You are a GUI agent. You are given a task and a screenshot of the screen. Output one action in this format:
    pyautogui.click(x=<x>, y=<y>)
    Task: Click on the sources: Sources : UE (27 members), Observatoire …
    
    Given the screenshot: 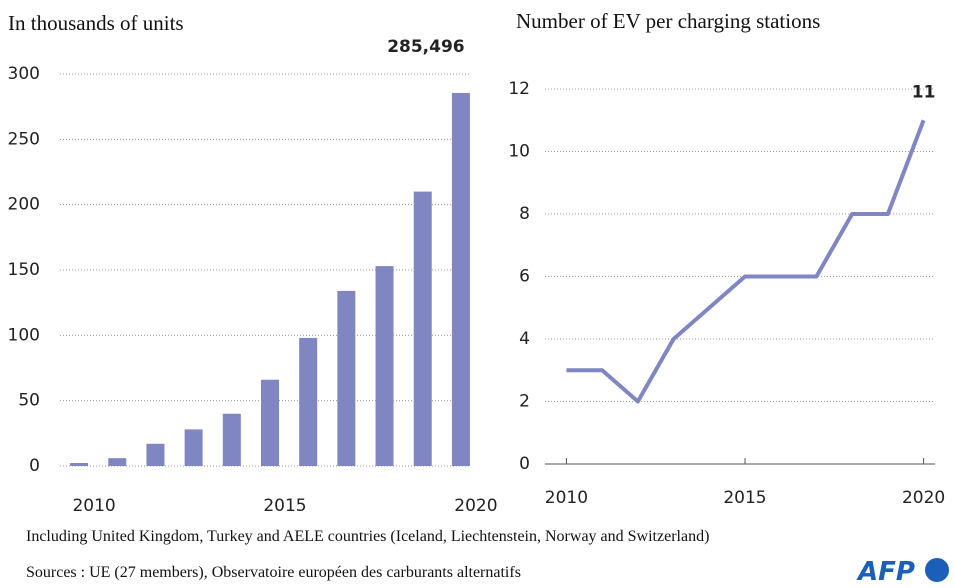 What is the action you would take?
    pyautogui.click(x=273, y=572)
    